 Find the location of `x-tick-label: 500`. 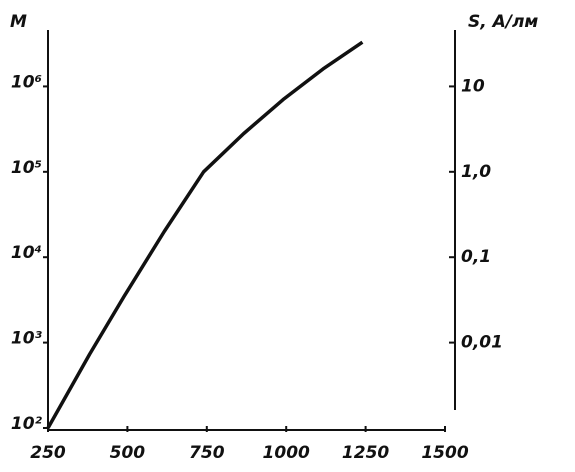

x-tick-label: 500 is located at coordinates (128, 453).